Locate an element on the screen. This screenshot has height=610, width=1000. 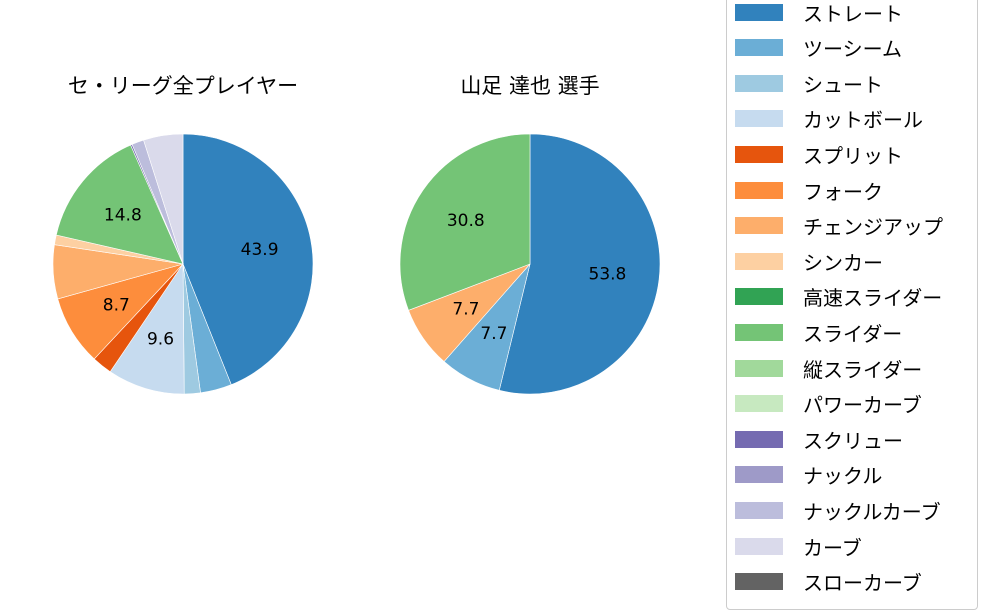
legend-item: ストレート is located at coordinates (819, 13).